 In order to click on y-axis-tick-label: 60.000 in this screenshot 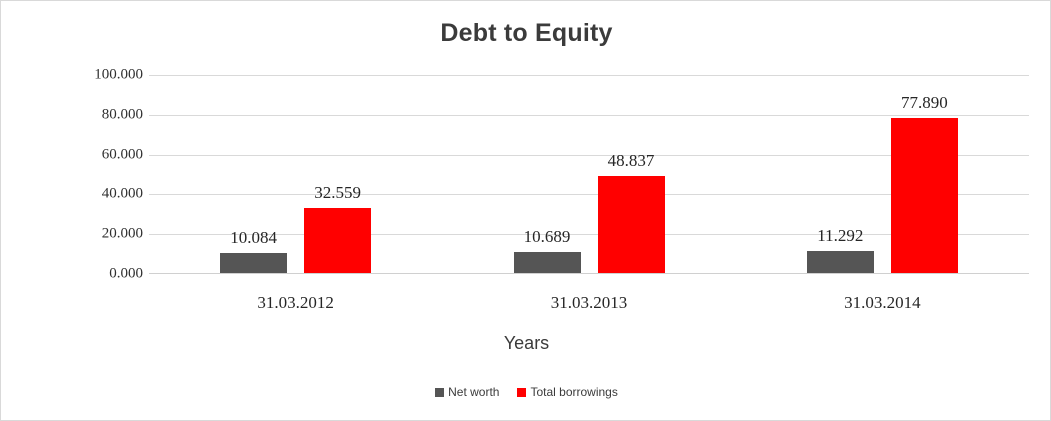, I will do `click(122, 154)`.